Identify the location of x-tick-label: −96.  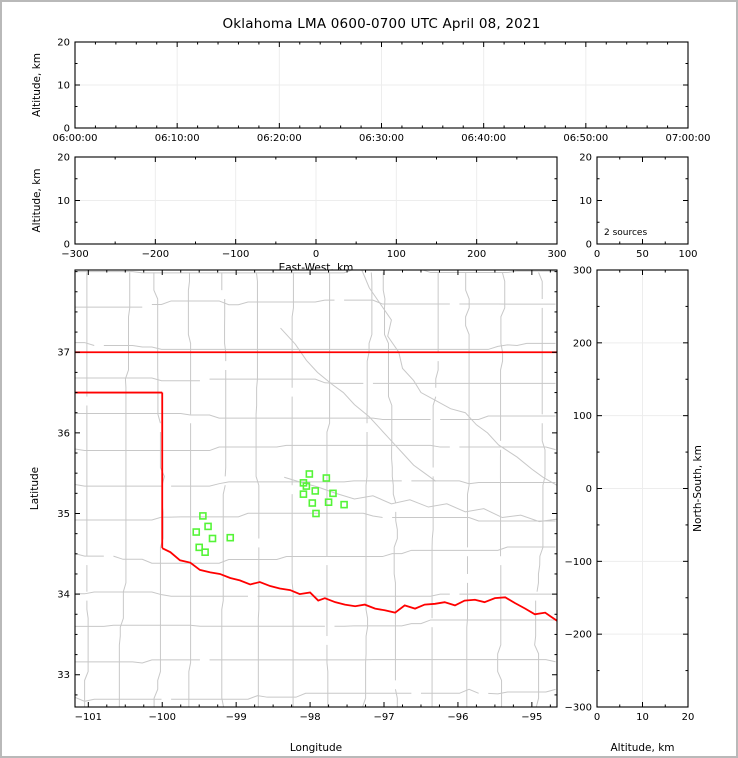
(457, 717).